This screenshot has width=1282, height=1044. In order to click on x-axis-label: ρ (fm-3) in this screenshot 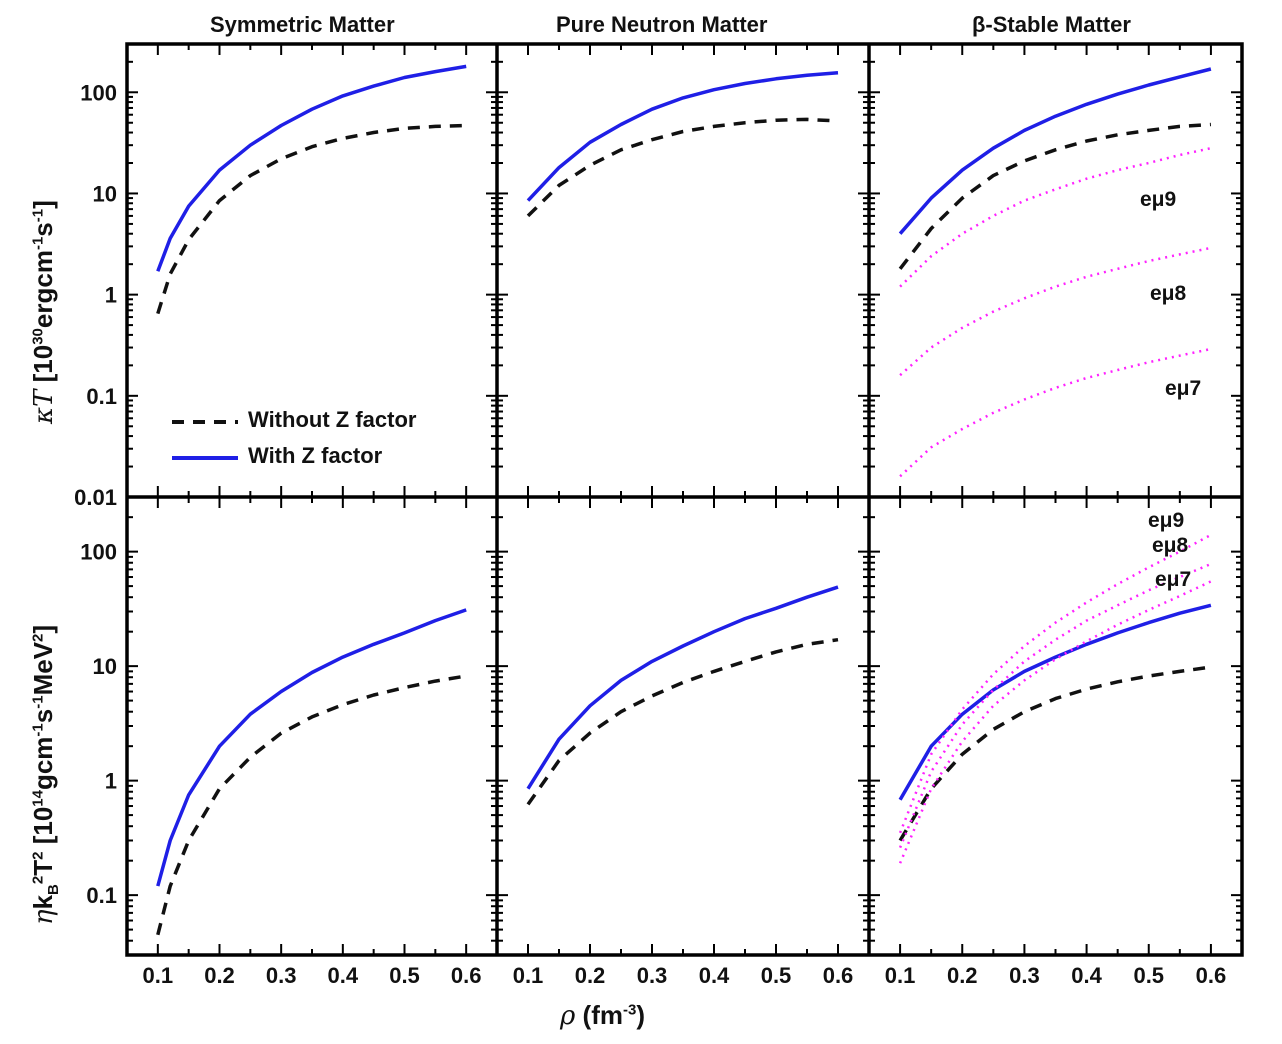, I will do `click(602, 1015)`.